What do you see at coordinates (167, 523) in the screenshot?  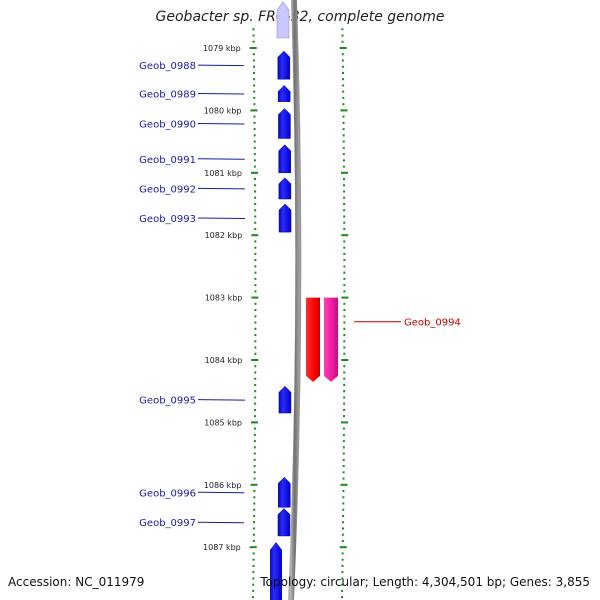 I see `gene-label: Geob_0997` at bounding box center [167, 523].